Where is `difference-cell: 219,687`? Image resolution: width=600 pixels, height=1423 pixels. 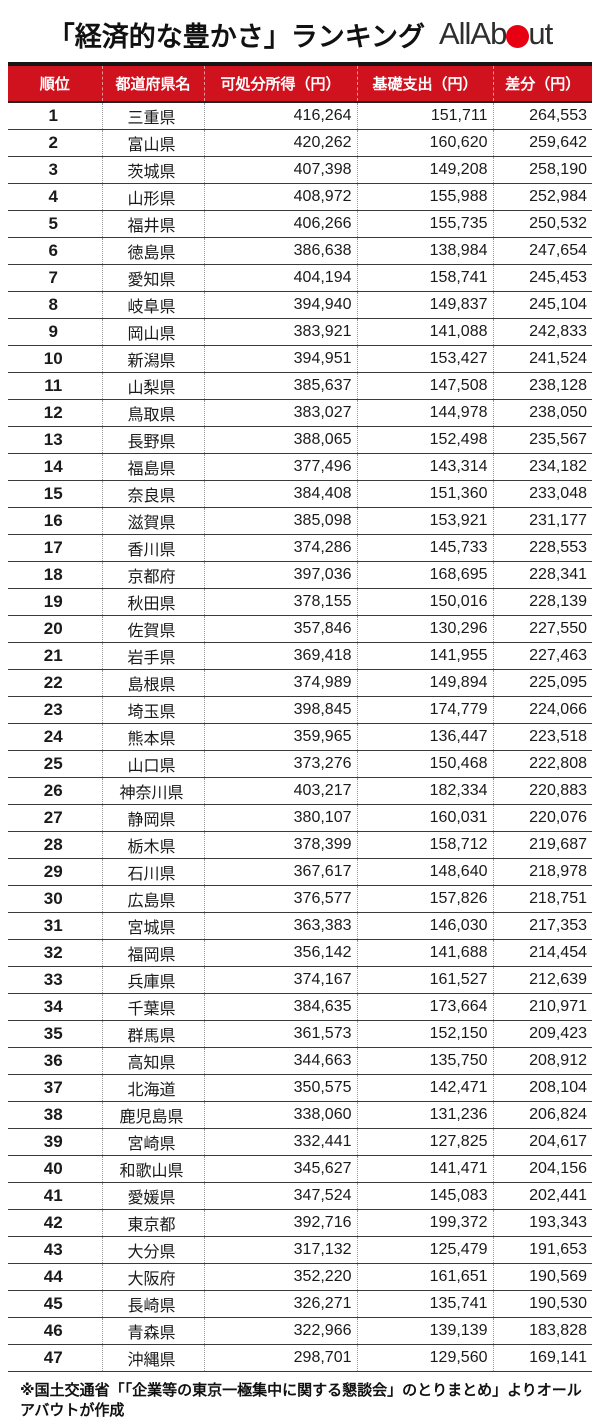 difference-cell: 219,687 is located at coordinates (542, 845).